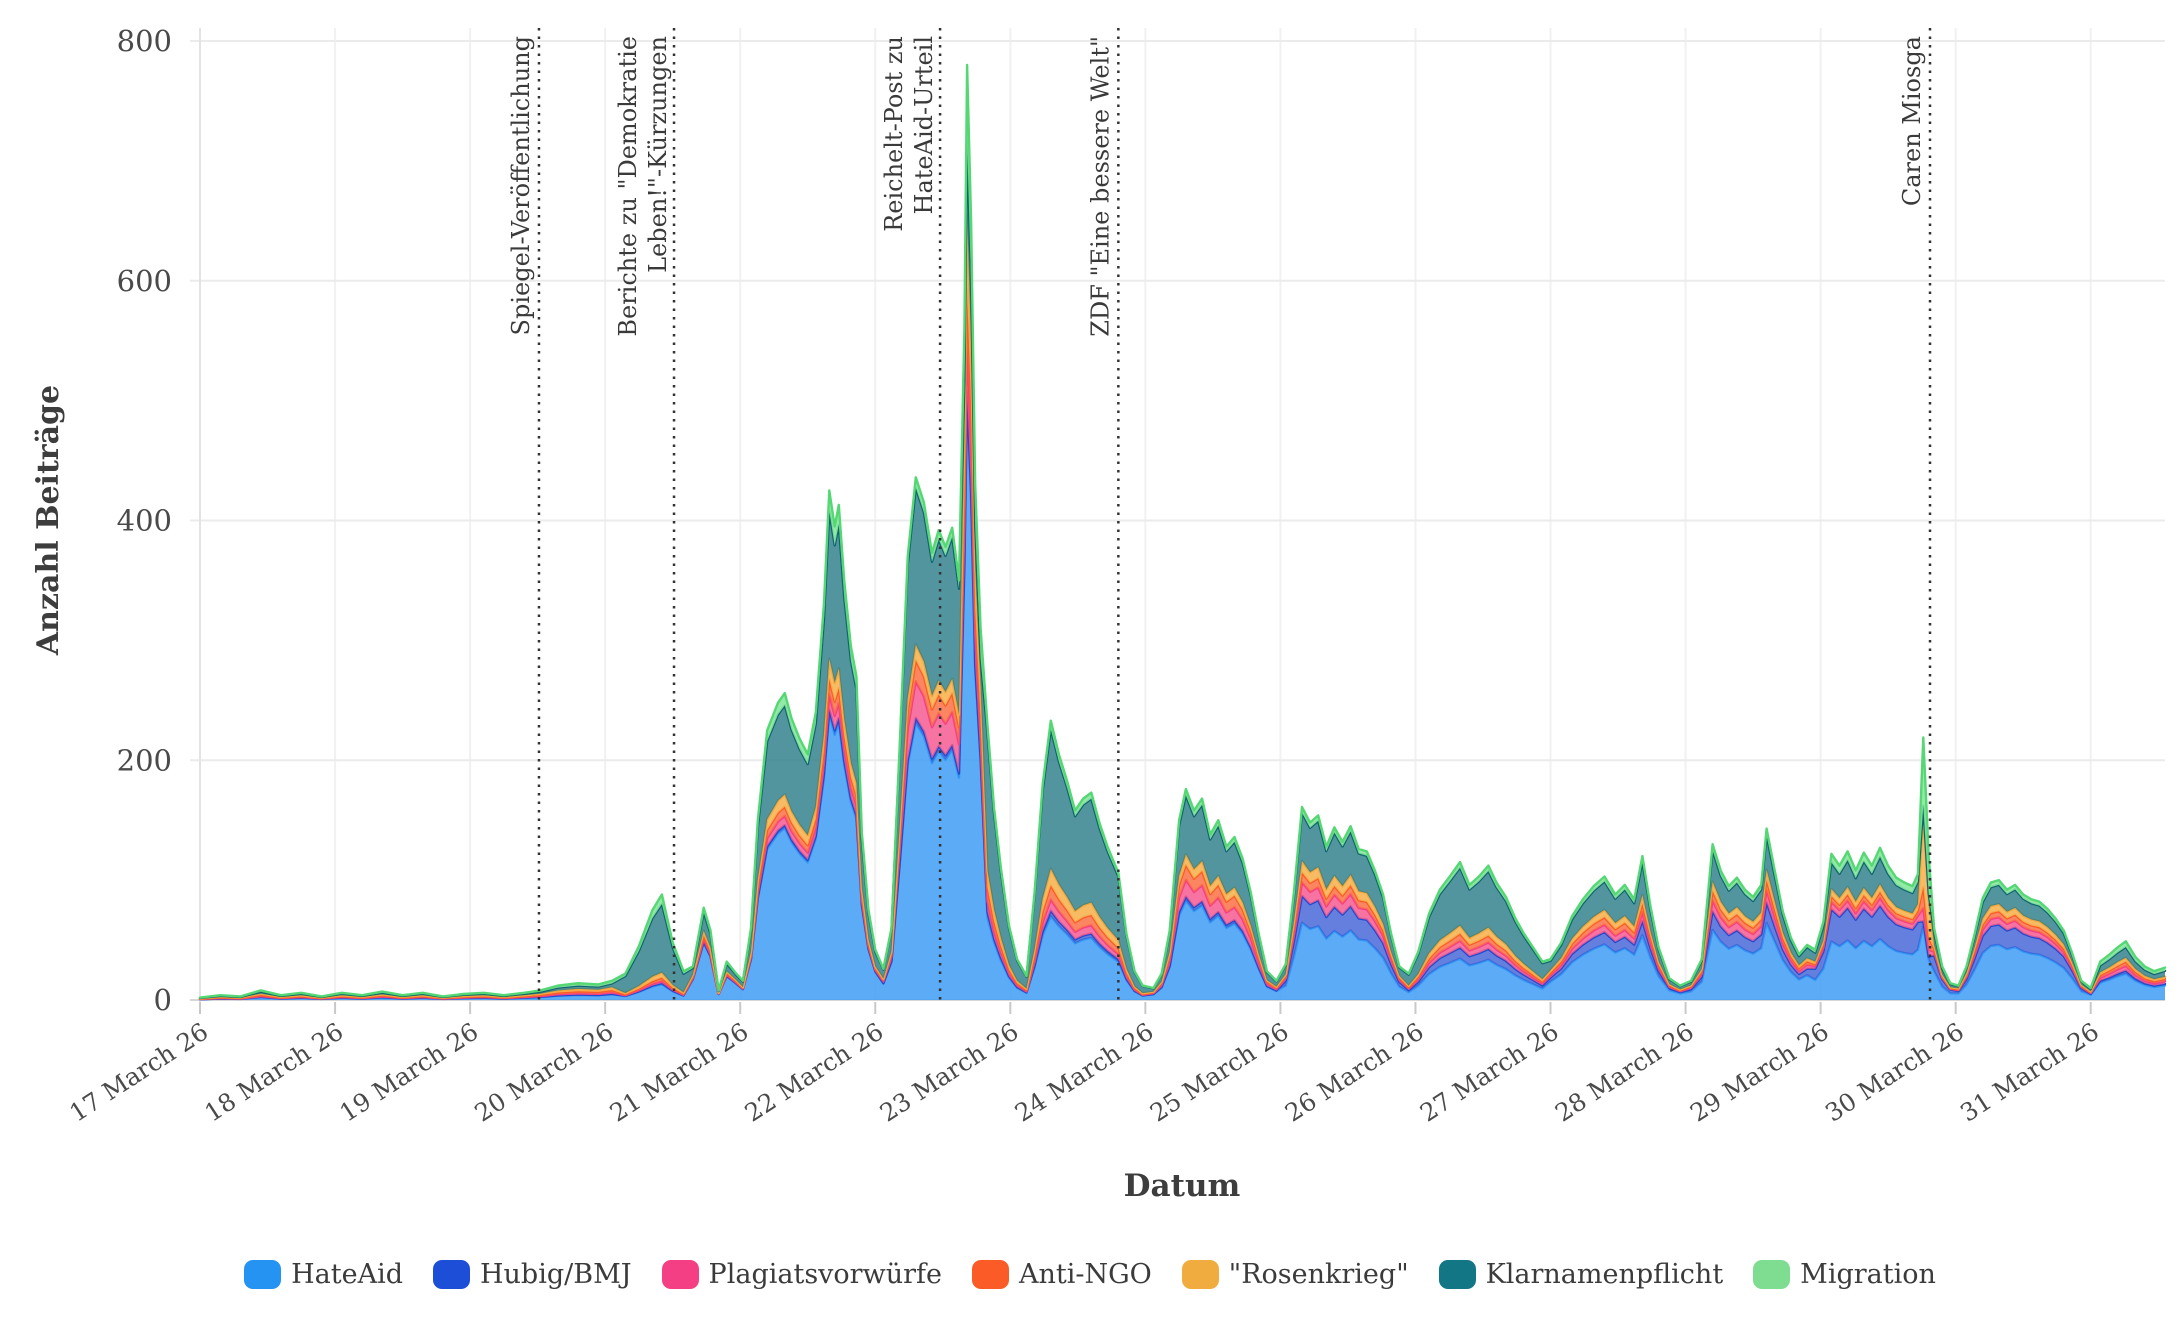  I want to click on legend-label-anti-ngo: Anti-NGO, so click(1085, 1274).